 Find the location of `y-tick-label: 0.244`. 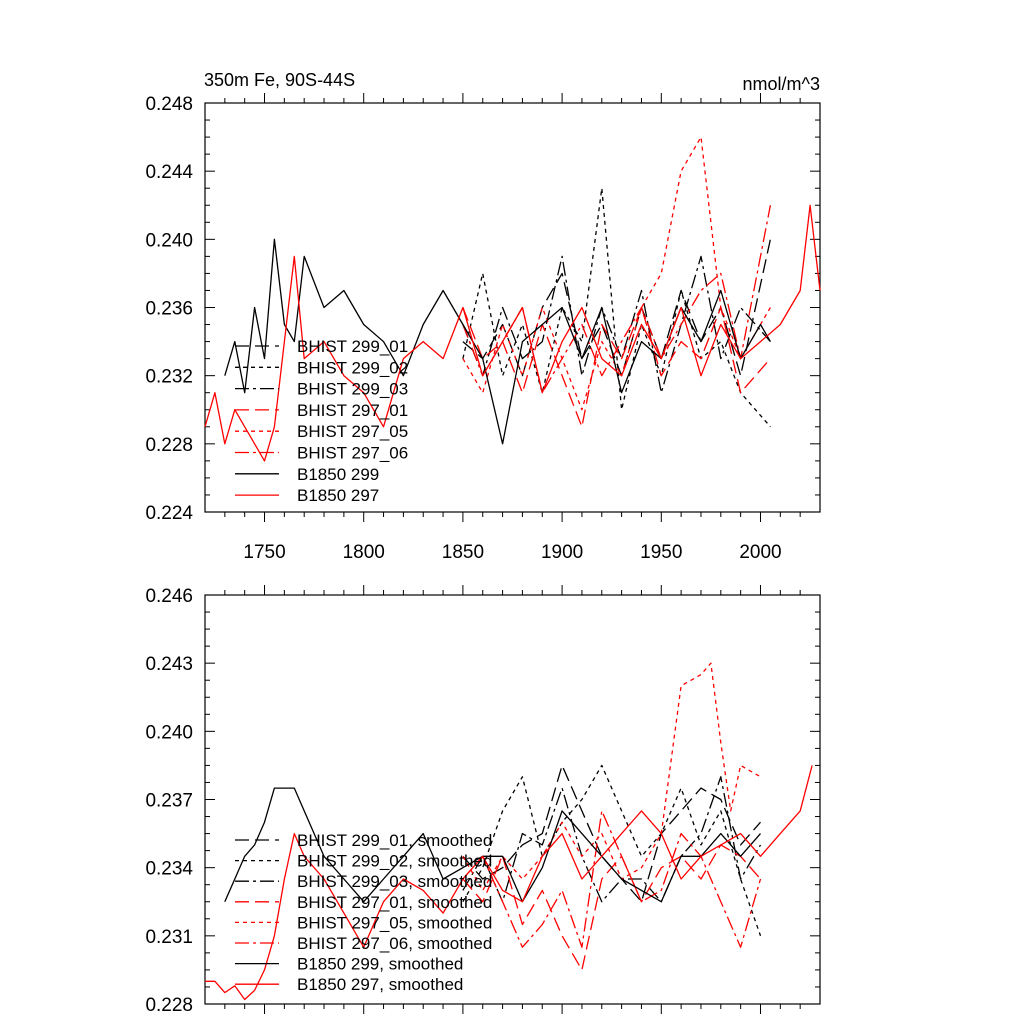

y-tick-label: 0.244 is located at coordinates (169, 172).